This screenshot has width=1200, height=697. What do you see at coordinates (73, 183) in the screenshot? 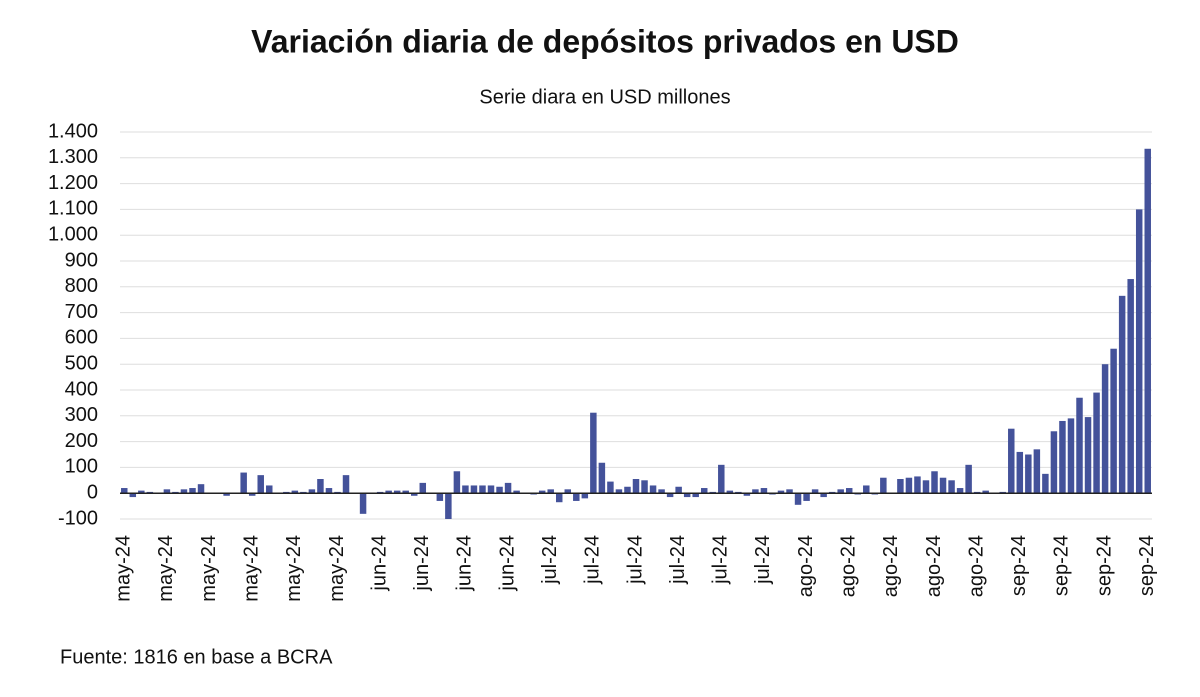
I see `y-tick-label: 1.200` at bounding box center [73, 183].